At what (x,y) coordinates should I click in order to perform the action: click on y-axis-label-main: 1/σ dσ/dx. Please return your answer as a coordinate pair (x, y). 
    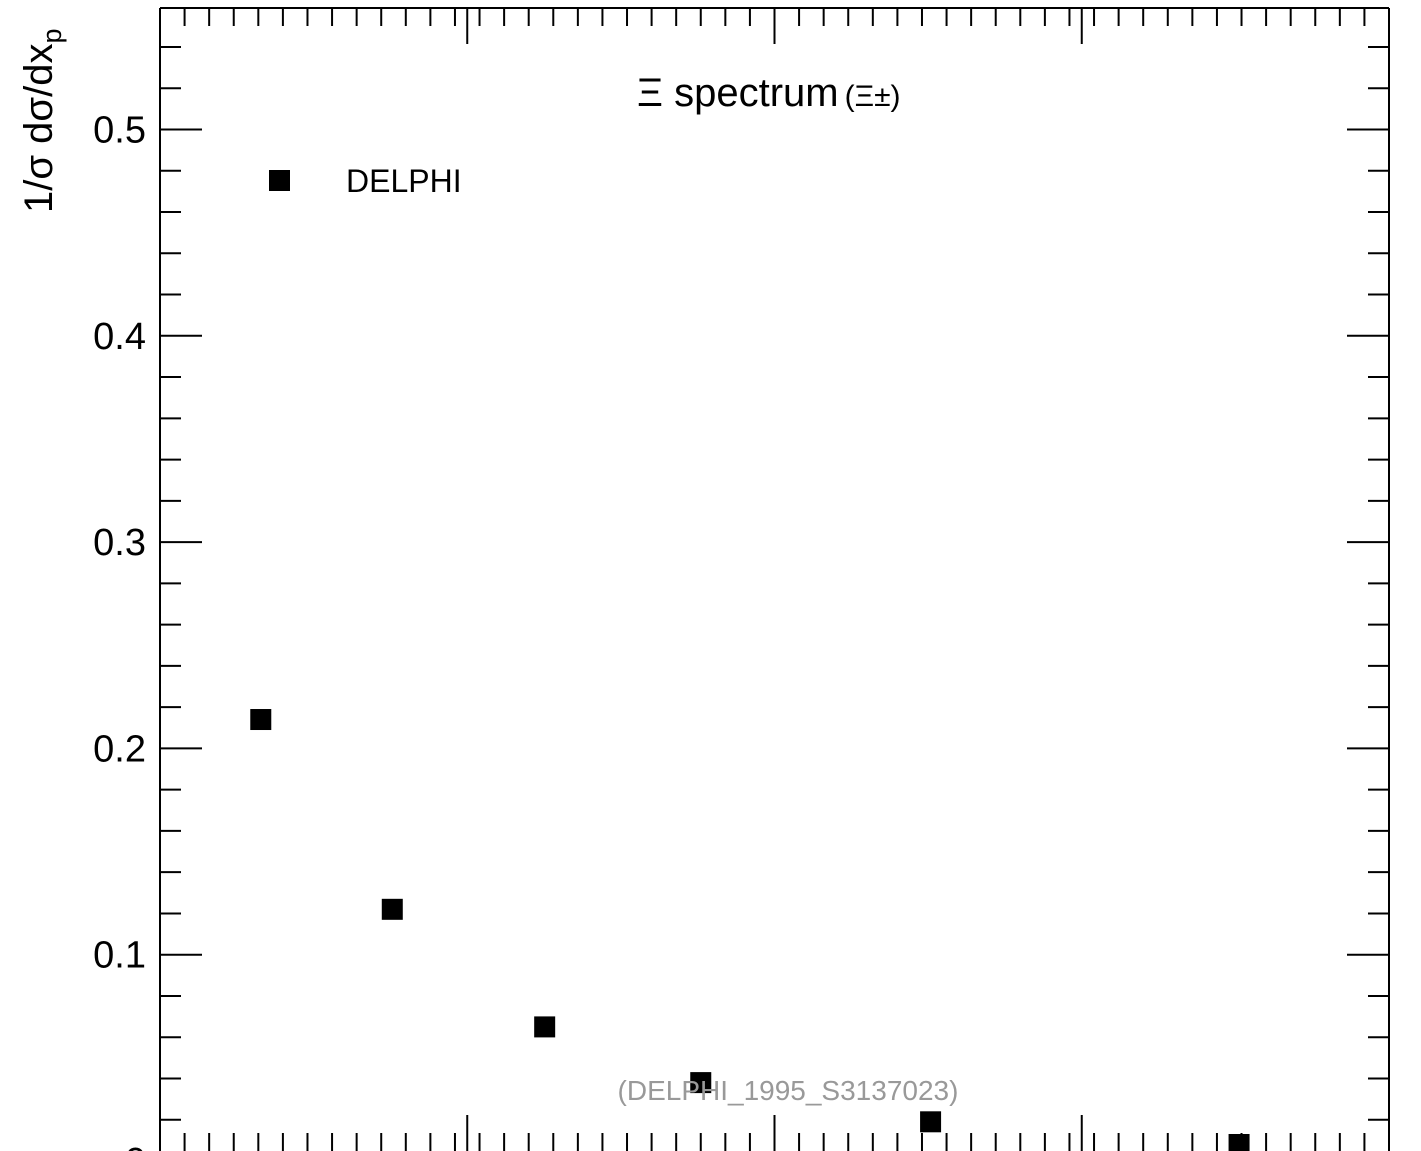
    Looking at the image, I should click on (39, 128).